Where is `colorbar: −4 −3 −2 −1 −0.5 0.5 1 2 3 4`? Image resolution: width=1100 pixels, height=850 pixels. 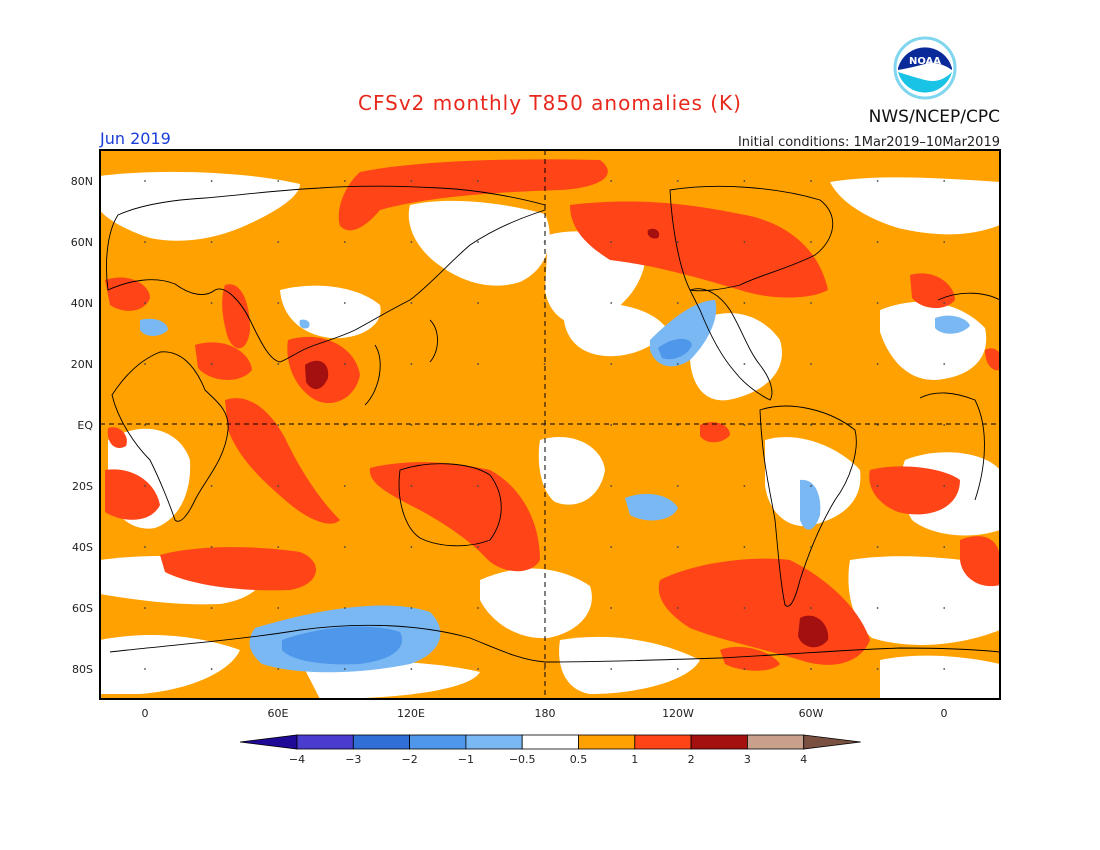
colorbar: −4 −3 −2 −1 −0.5 0.5 1 2 3 4 is located at coordinates (550, 750).